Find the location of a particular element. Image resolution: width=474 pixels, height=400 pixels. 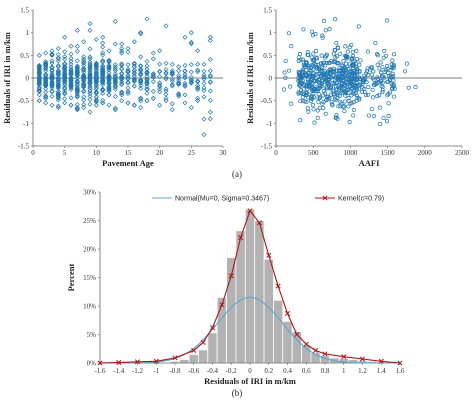

x-tick-label: 2500 is located at coordinates (462, 153).